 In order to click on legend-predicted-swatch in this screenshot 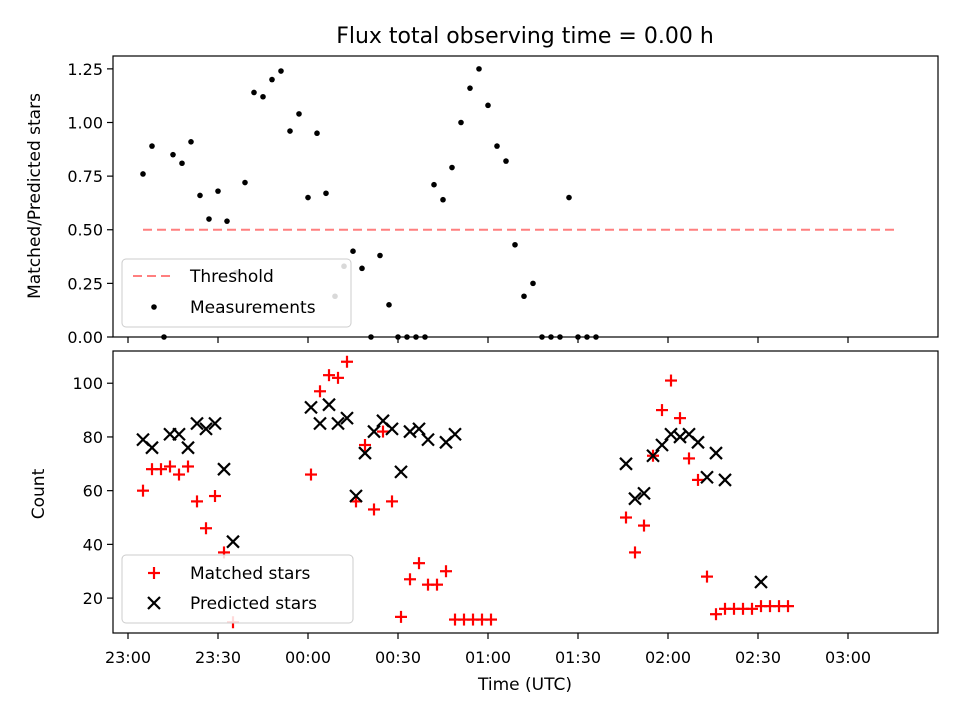, I will do `click(154, 603)`.